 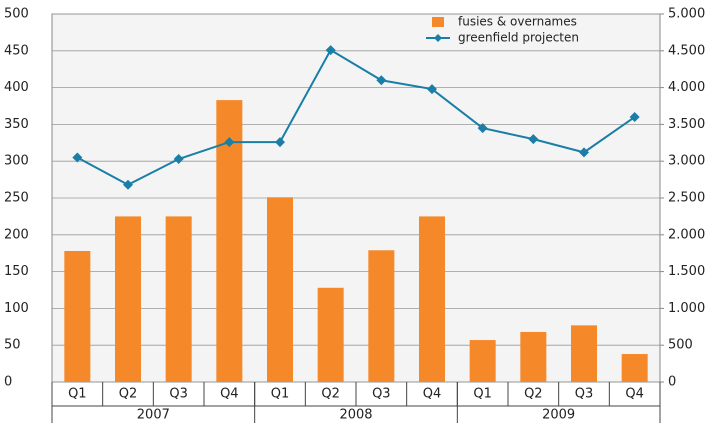 I want to click on y-tick-label: 50, so click(x=12, y=345).